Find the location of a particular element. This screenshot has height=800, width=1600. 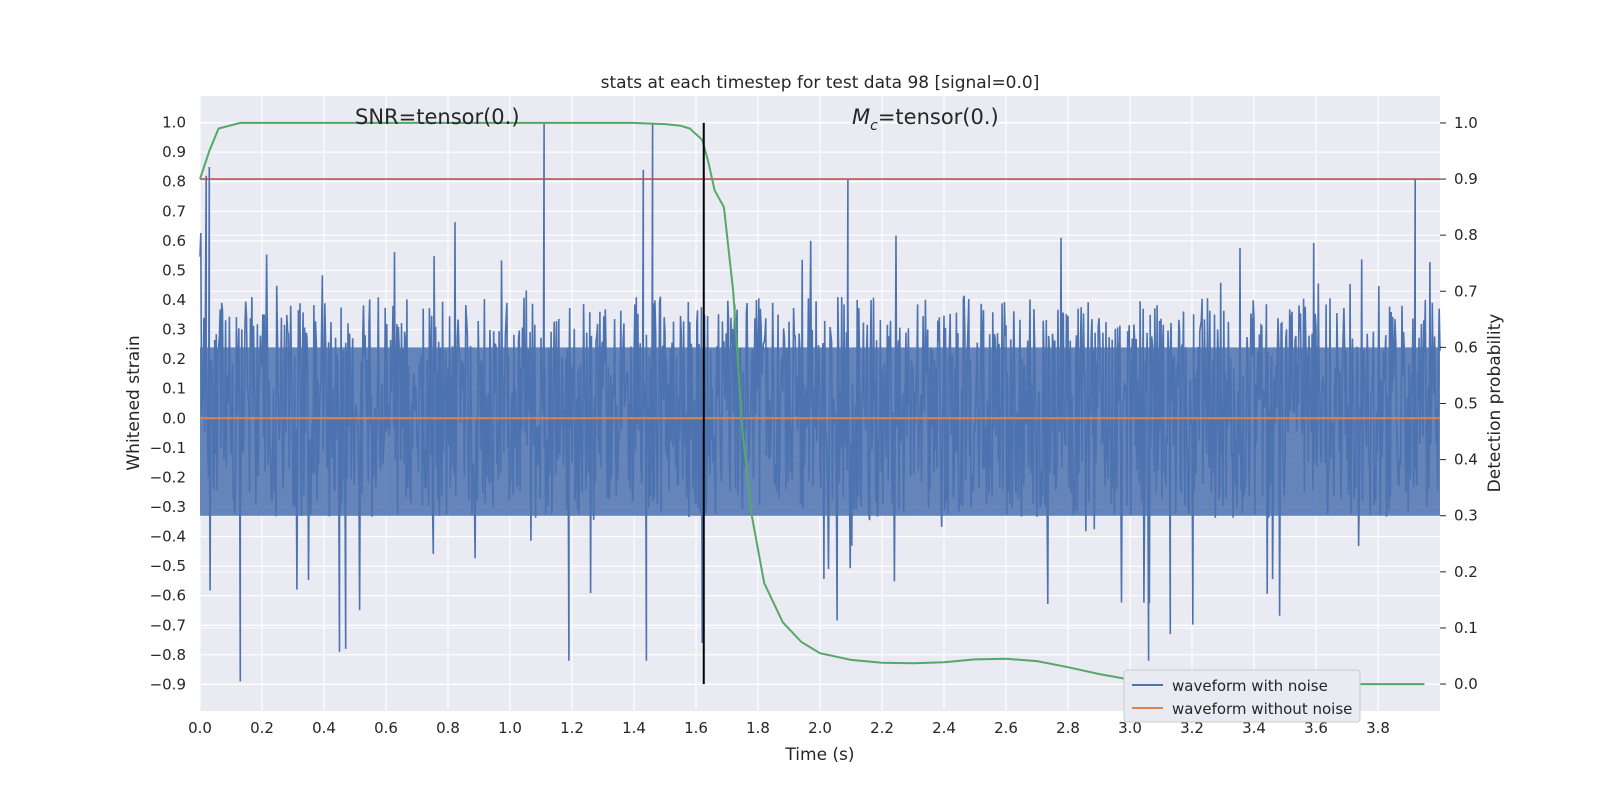

y-left-tick-label: −0.2 is located at coordinates (168, 477).